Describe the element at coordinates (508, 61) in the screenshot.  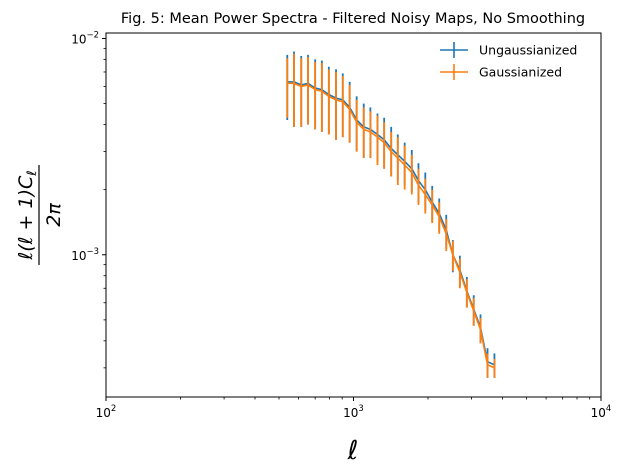
I see `legend: Ungaussianized Gaussianized` at that location.